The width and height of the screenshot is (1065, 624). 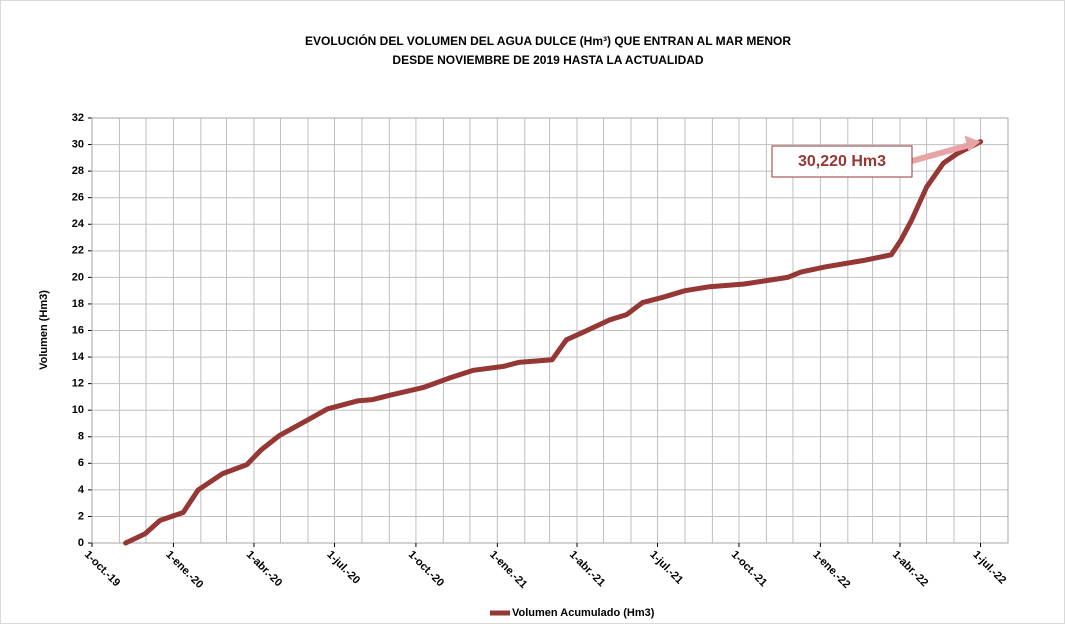 I want to click on y-axis-label: Volumen (Hm3), so click(x=44, y=330).